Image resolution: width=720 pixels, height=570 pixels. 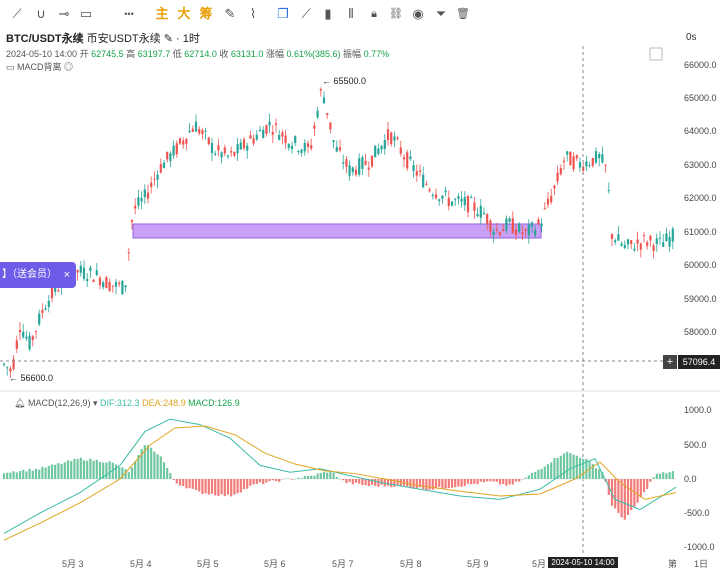 What do you see at coordinates (38, 275) in the screenshot?
I see `promo-banner: 】（送会员） ×` at bounding box center [38, 275].